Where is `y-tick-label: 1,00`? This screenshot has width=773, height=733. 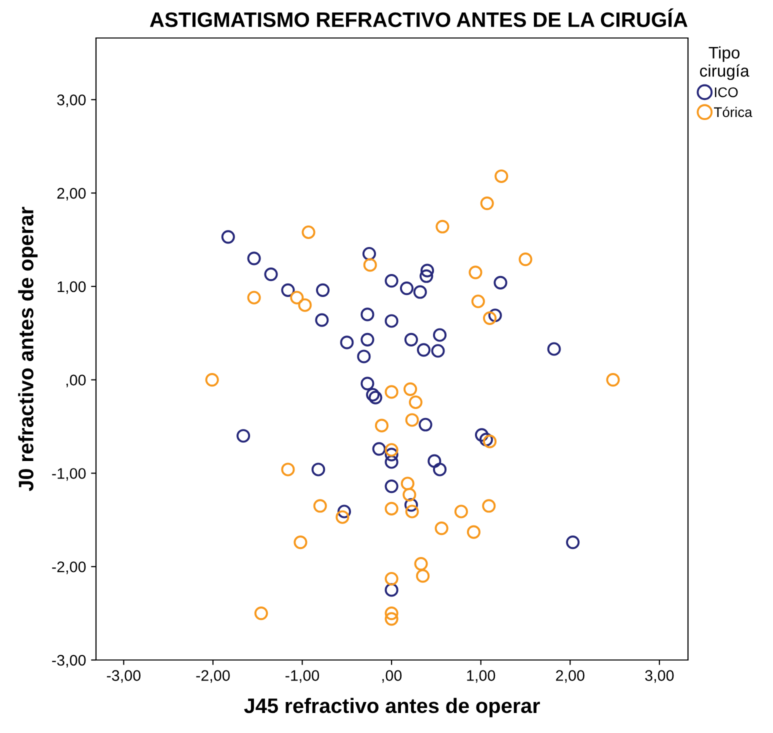 y-tick-label: 1,00 is located at coordinates (72, 287).